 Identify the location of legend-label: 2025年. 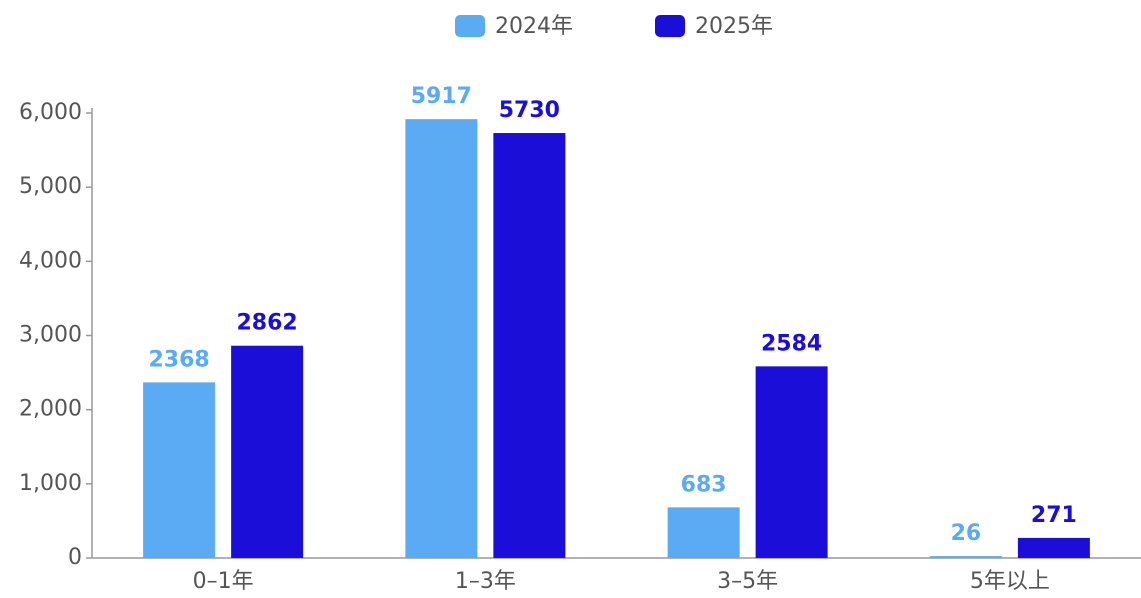
(734, 26).